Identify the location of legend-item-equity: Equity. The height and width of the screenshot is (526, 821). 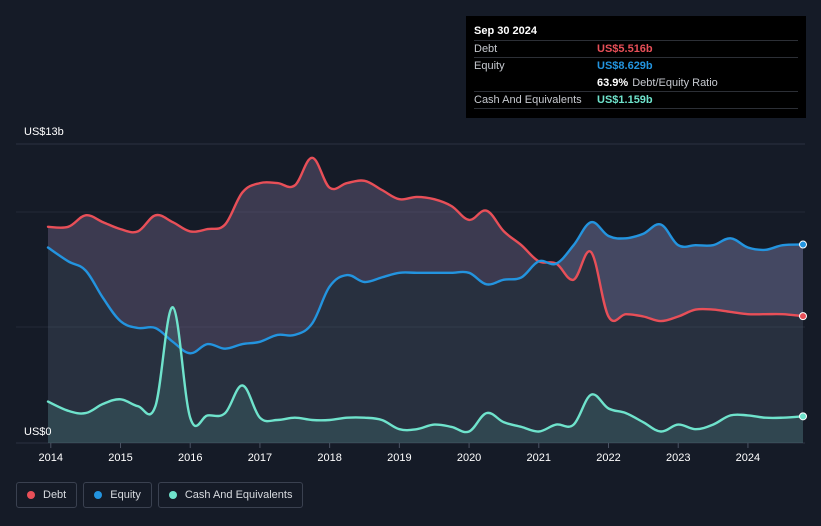
(117, 495).